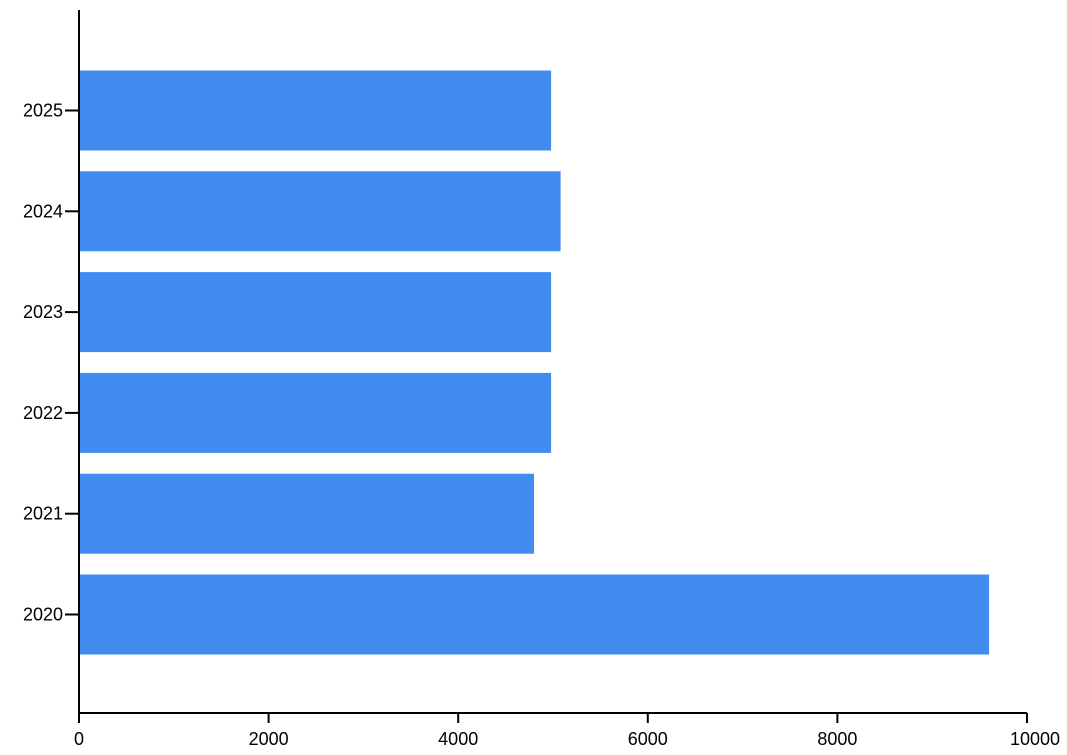 The width and height of the screenshot is (1067, 755). I want to click on bar-2025, so click(316, 110).